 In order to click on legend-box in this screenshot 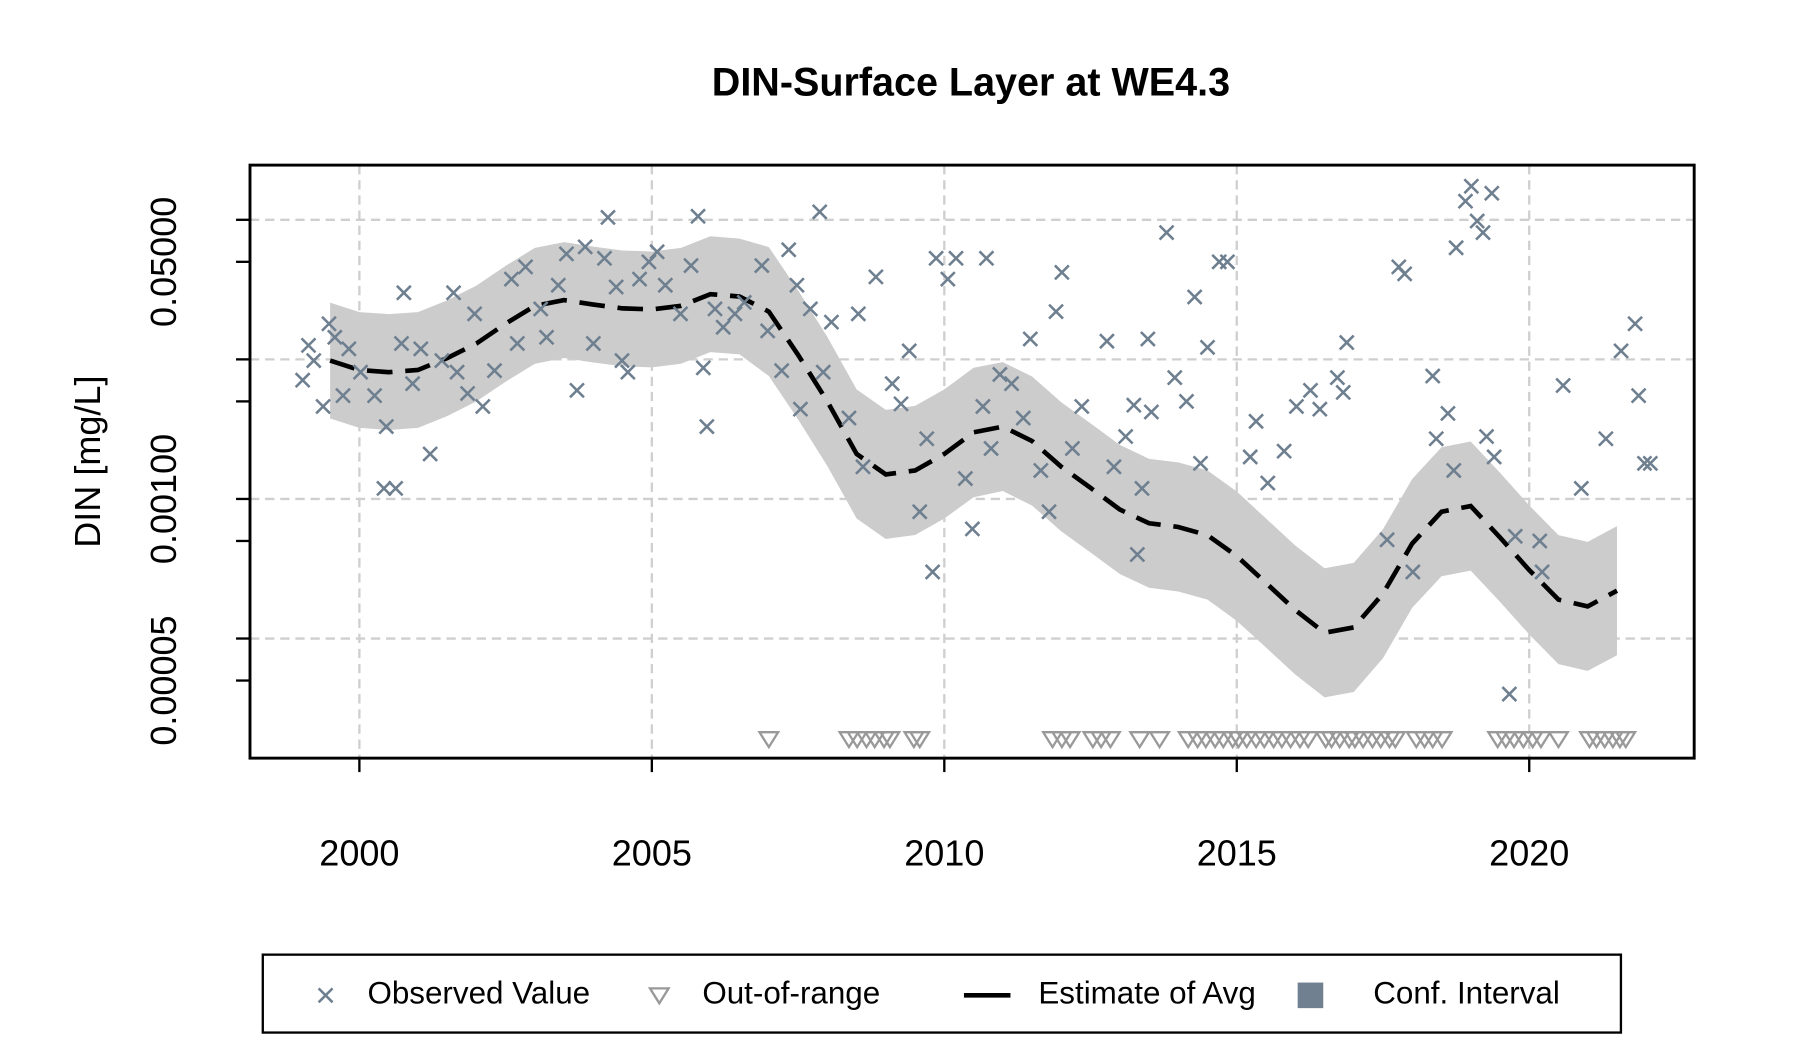, I will do `click(942, 993)`.